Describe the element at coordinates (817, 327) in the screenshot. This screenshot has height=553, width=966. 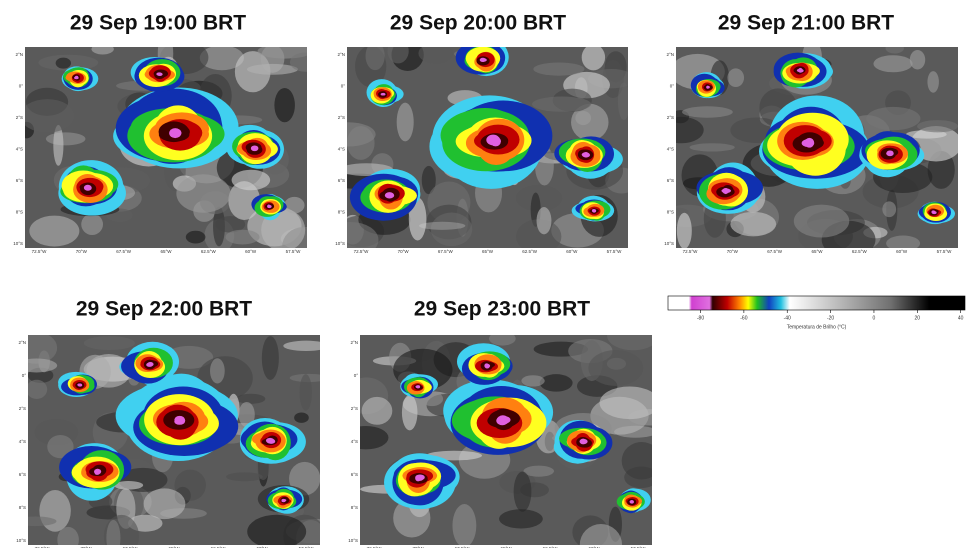
I see `colorbar-label: Temperatura de Brilho (°C)` at that location.